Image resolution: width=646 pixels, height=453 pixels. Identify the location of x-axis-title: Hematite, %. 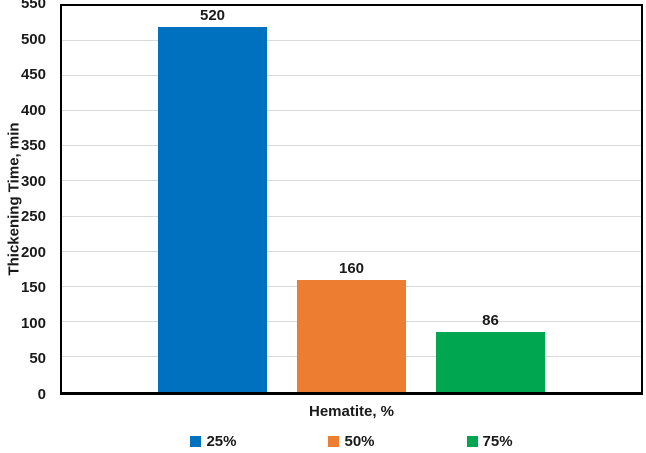
(351, 411).